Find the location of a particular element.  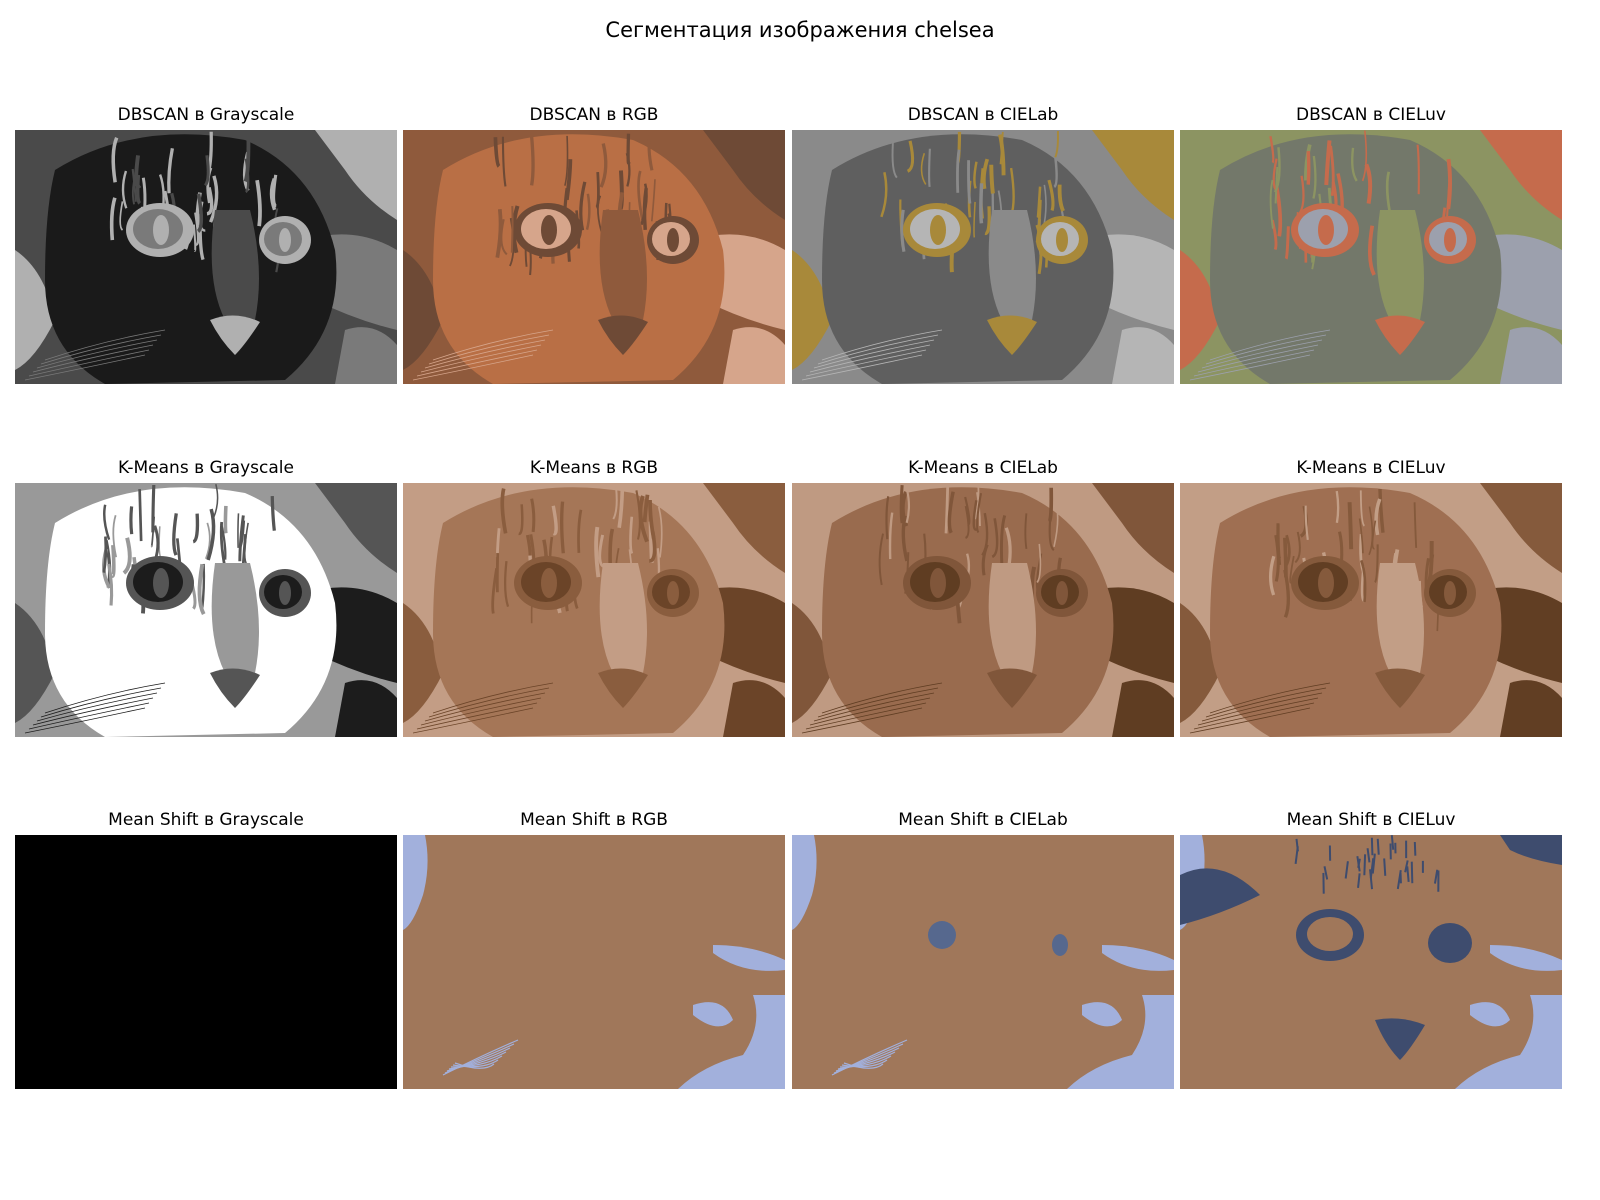

panel-title: K-Means в RGB is located at coordinates (594, 468).